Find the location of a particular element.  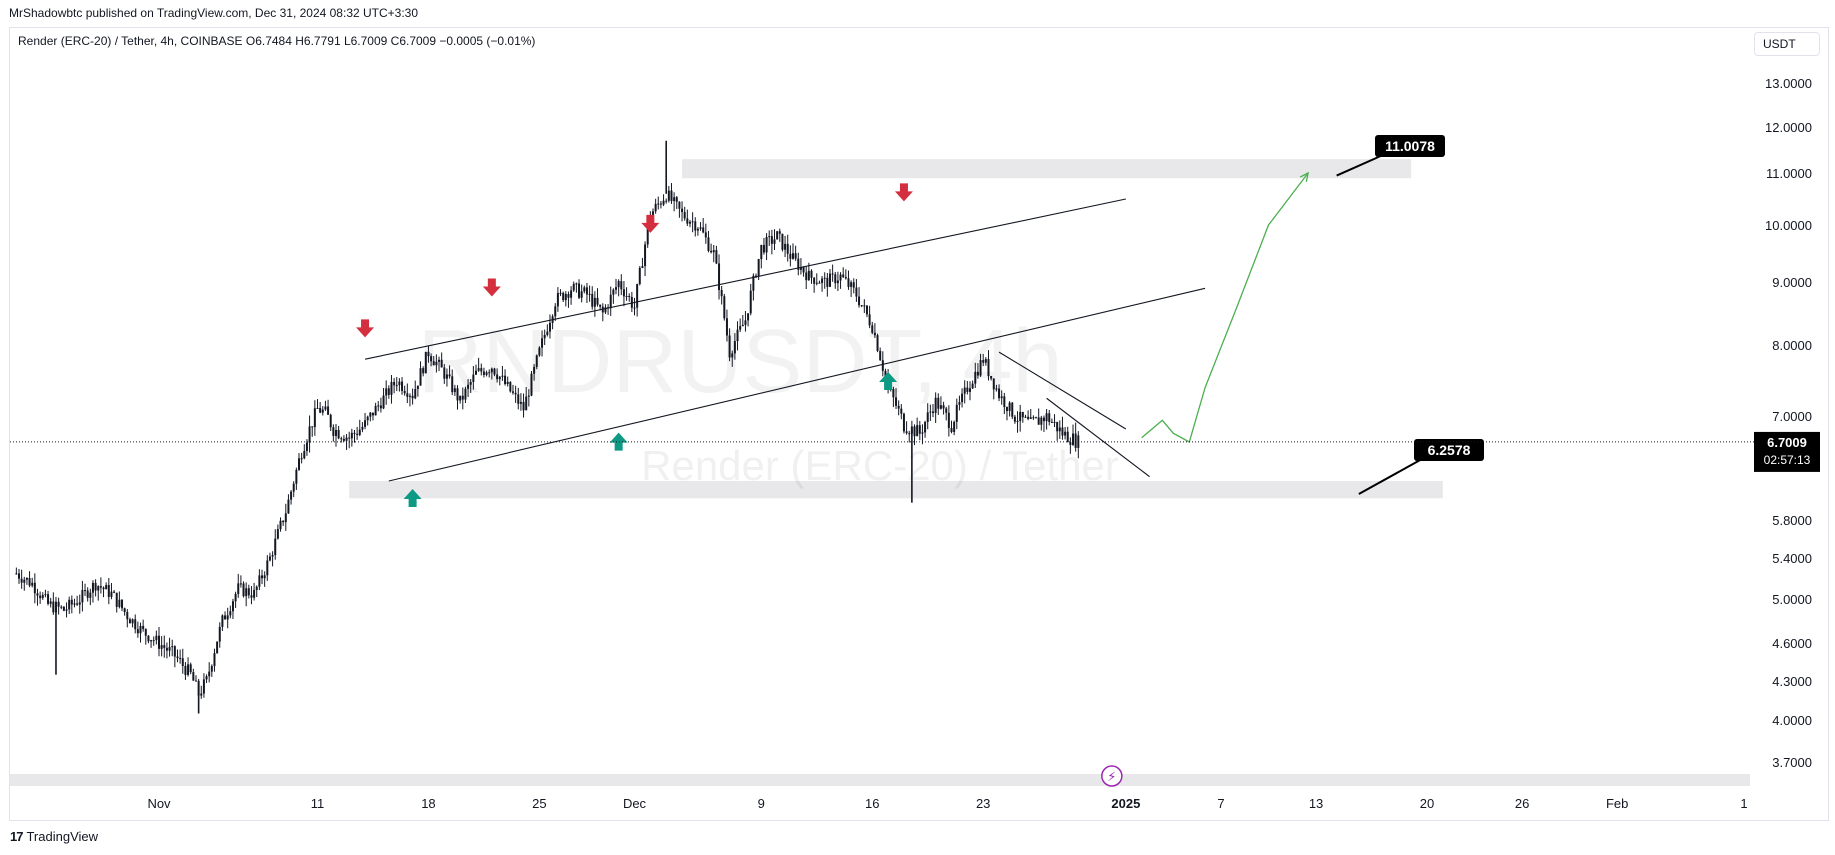

currency-button: USDT is located at coordinates (1787, 44).